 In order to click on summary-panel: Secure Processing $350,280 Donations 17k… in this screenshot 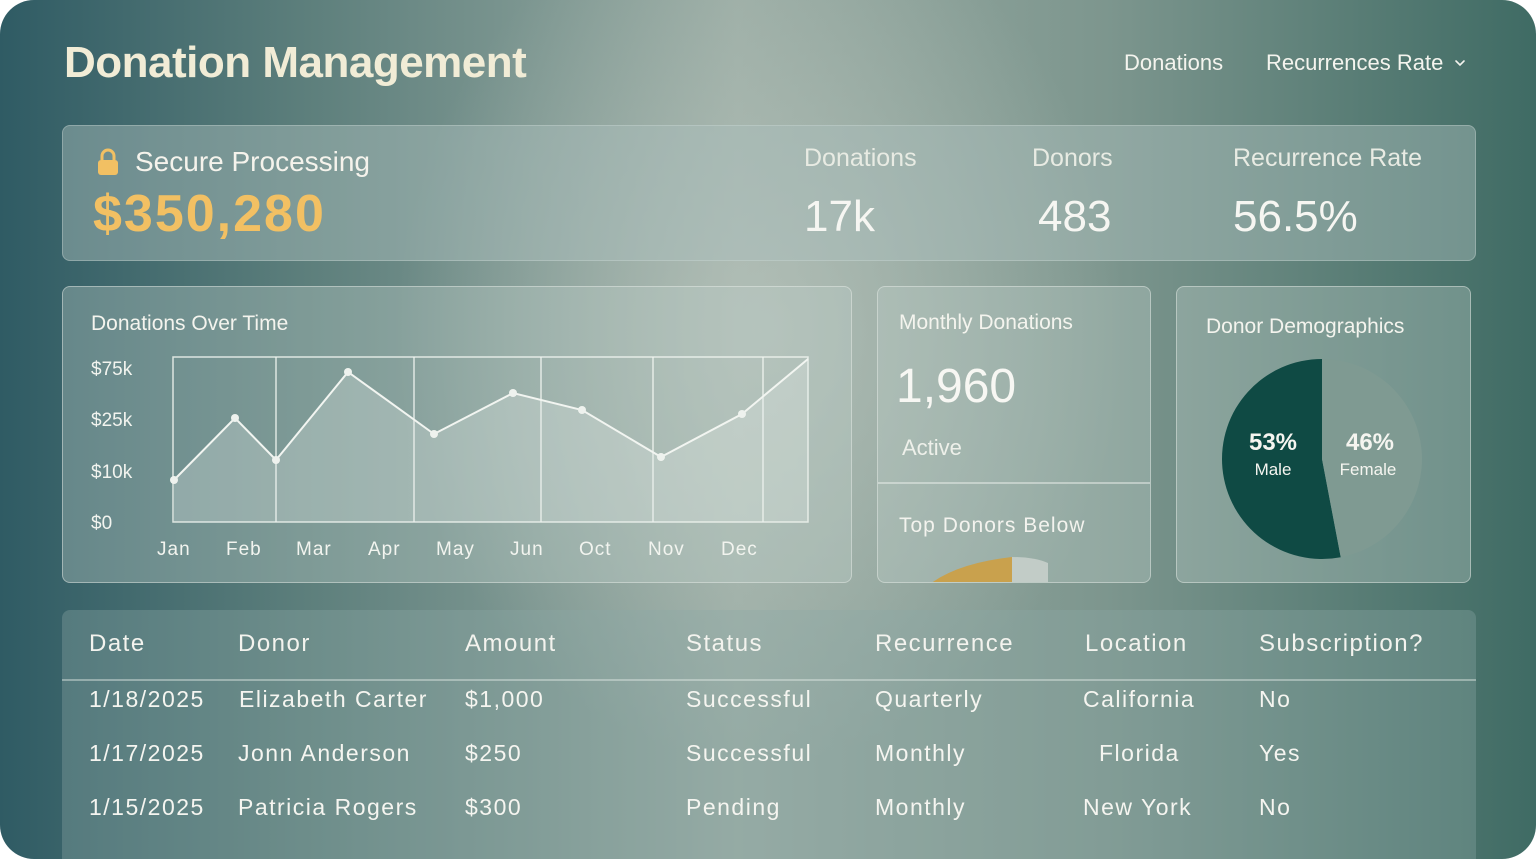, I will do `click(769, 193)`.